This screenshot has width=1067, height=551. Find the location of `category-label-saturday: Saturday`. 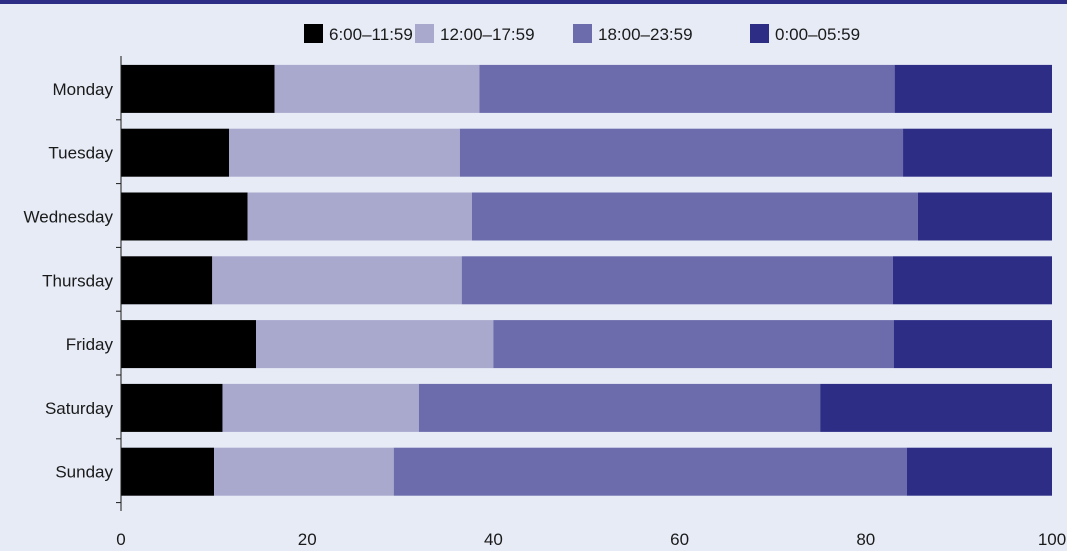

category-label-saturday: Saturday is located at coordinates (79, 408).